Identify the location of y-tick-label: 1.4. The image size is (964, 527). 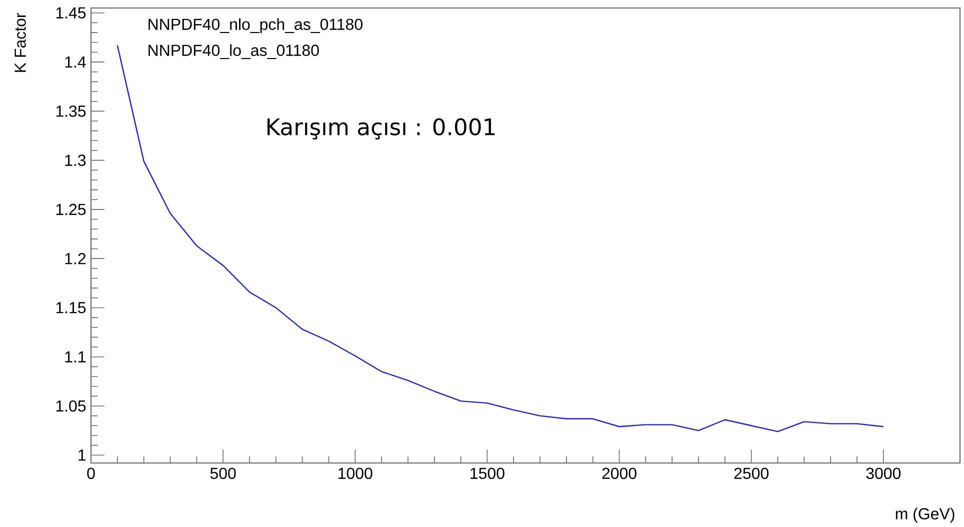
(75, 62).